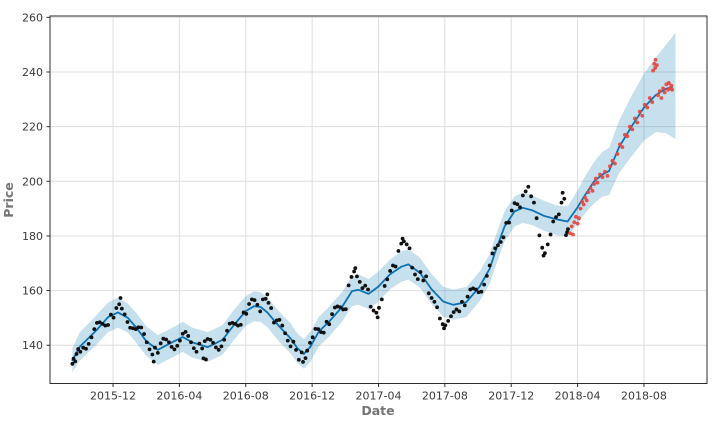 This screenshot has height=427, width=715. I want to click on x-tick-label: 2016-08, so click(246, 396).